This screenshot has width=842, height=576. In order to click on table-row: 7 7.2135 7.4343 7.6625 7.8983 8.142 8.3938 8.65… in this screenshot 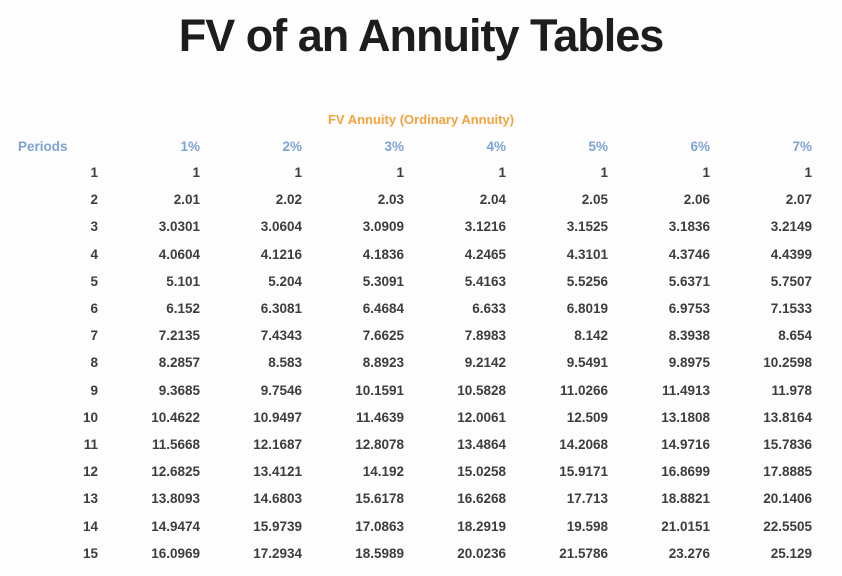, I will do `click(406, 335)`.